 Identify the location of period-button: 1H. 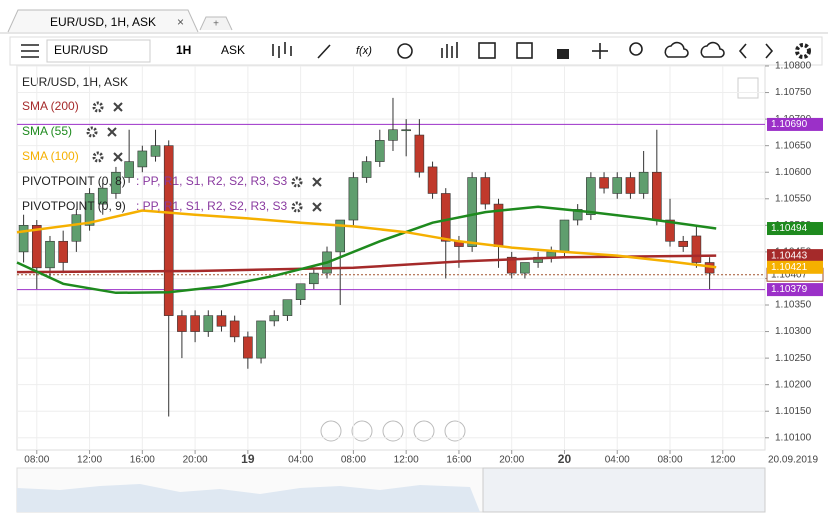
(183, 50).